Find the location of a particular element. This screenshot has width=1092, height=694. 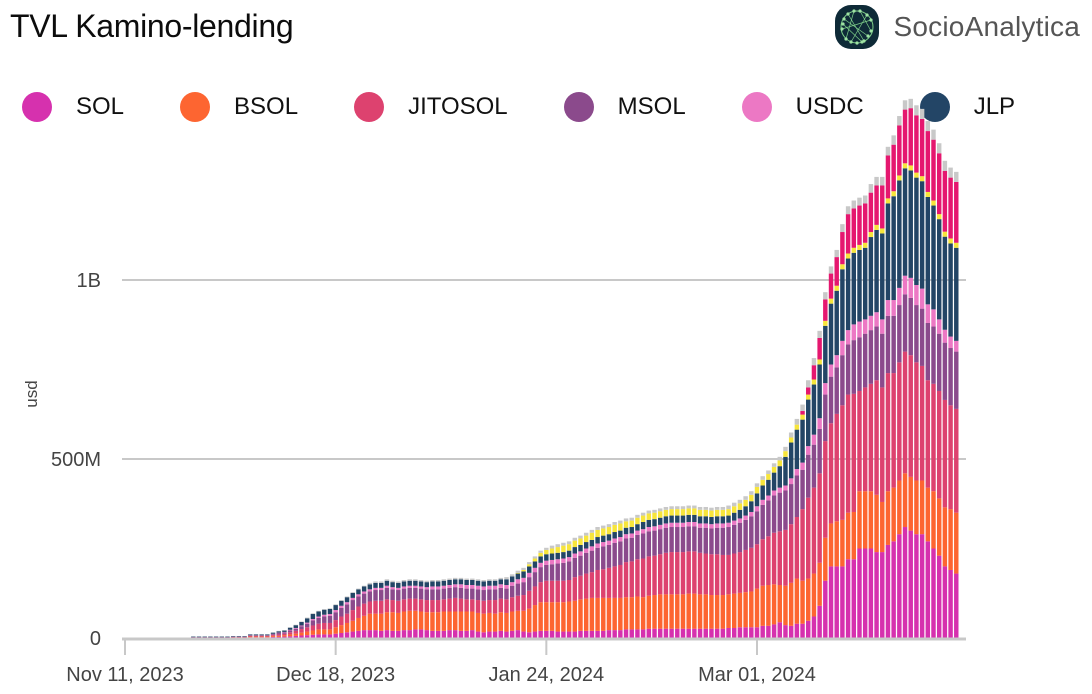

legend-item-sol: SOL is located at coordinates (73, 107).